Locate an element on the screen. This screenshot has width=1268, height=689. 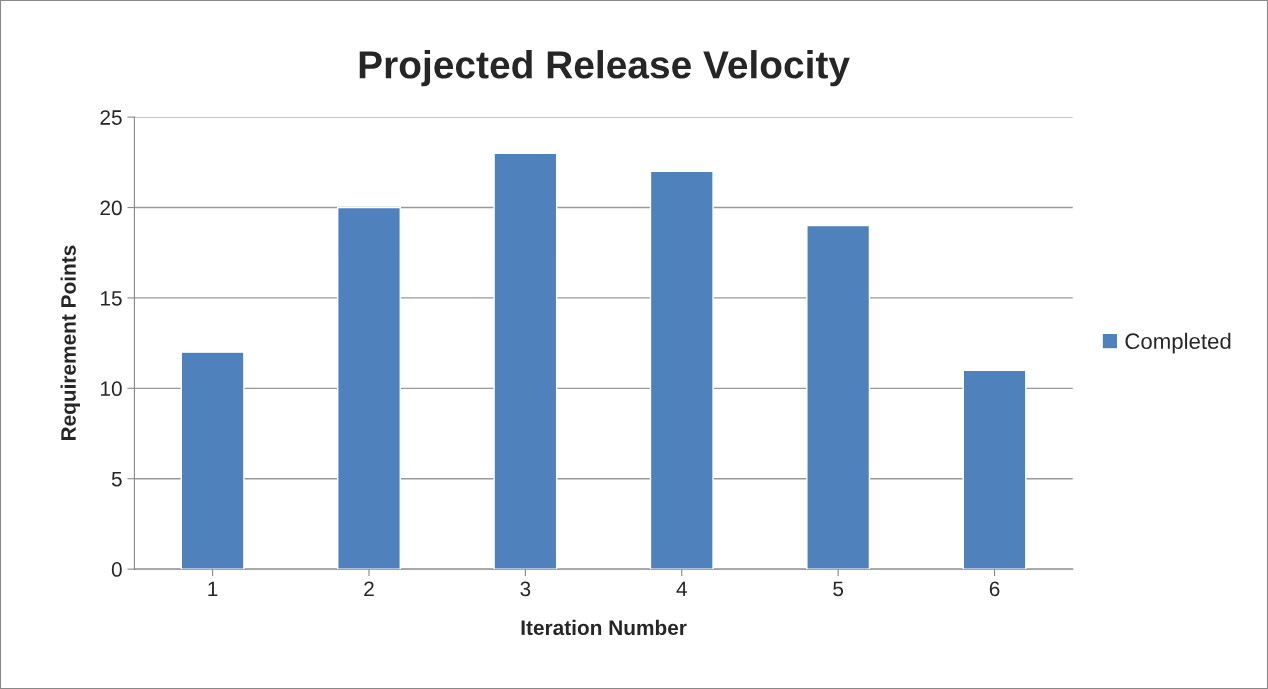
y-tick-label: 15 is located at coordinates (111, 298).